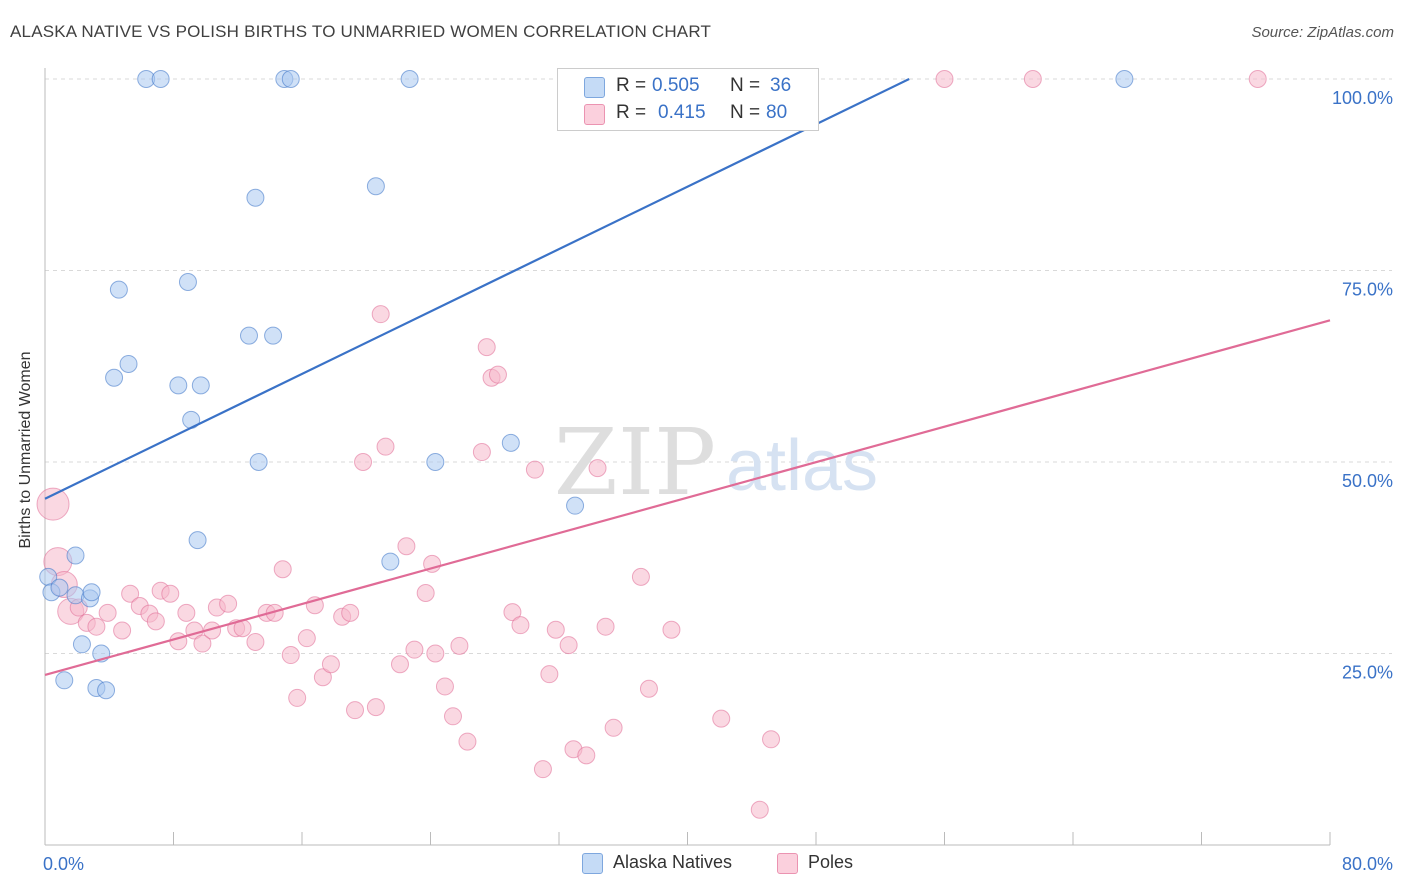  Describe the element at coordinates (688, 99) in the screenshot. I see `correlation-legend: R = 0.505 N = 36 R = 0.415 N = 80` at that location.